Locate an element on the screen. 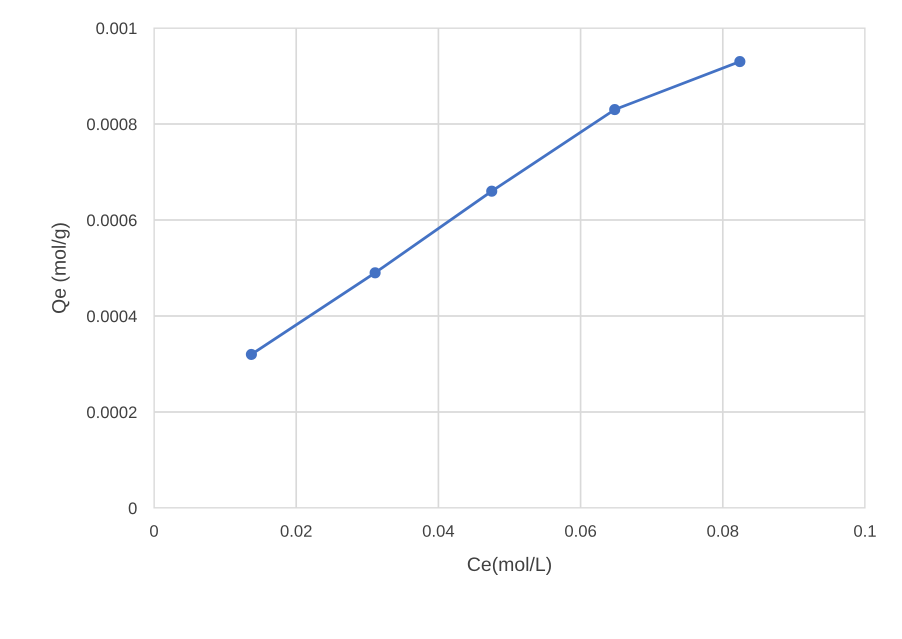 This screenshot has height=639, width=902. y-tick-label: 0.001 is located at coordinates (116, 28).